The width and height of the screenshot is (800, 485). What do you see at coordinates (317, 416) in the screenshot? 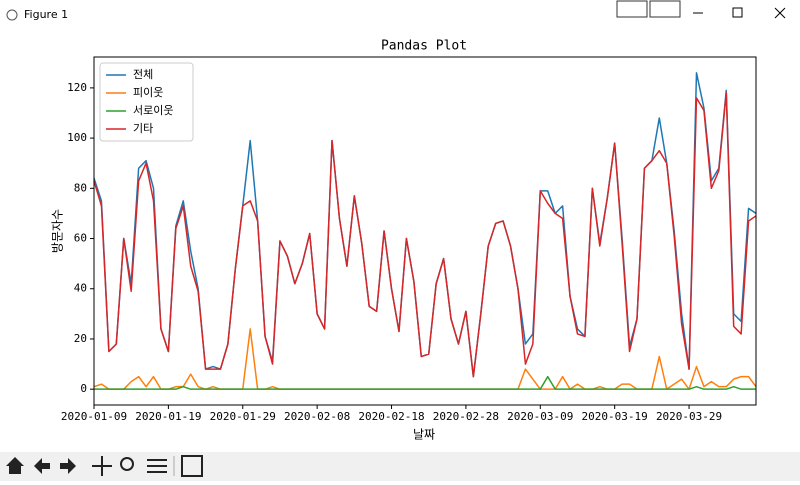
I see `x-tick-label: 2020-02-08` at bounding box center [317, 416].